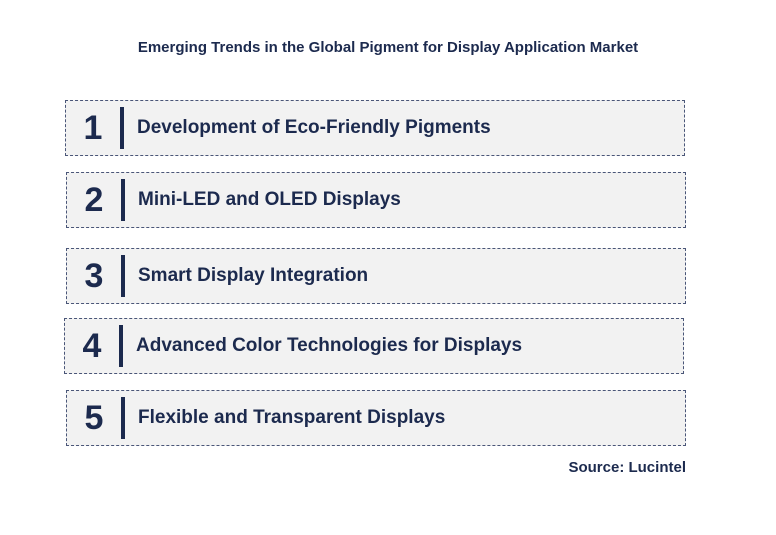  I want to click on source-note: Source: Lucintel, so click(627, 467).